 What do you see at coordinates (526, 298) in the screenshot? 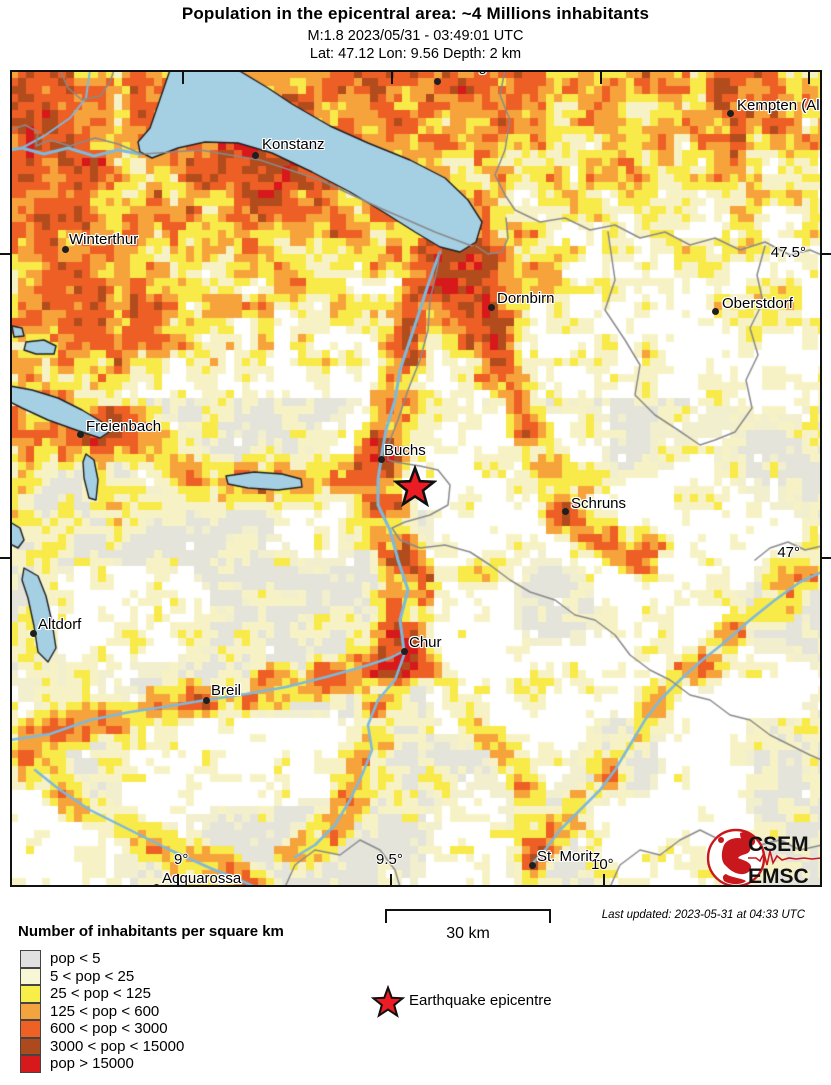
I see `city-label: Dornbirn` at bounding box center [526, 298].